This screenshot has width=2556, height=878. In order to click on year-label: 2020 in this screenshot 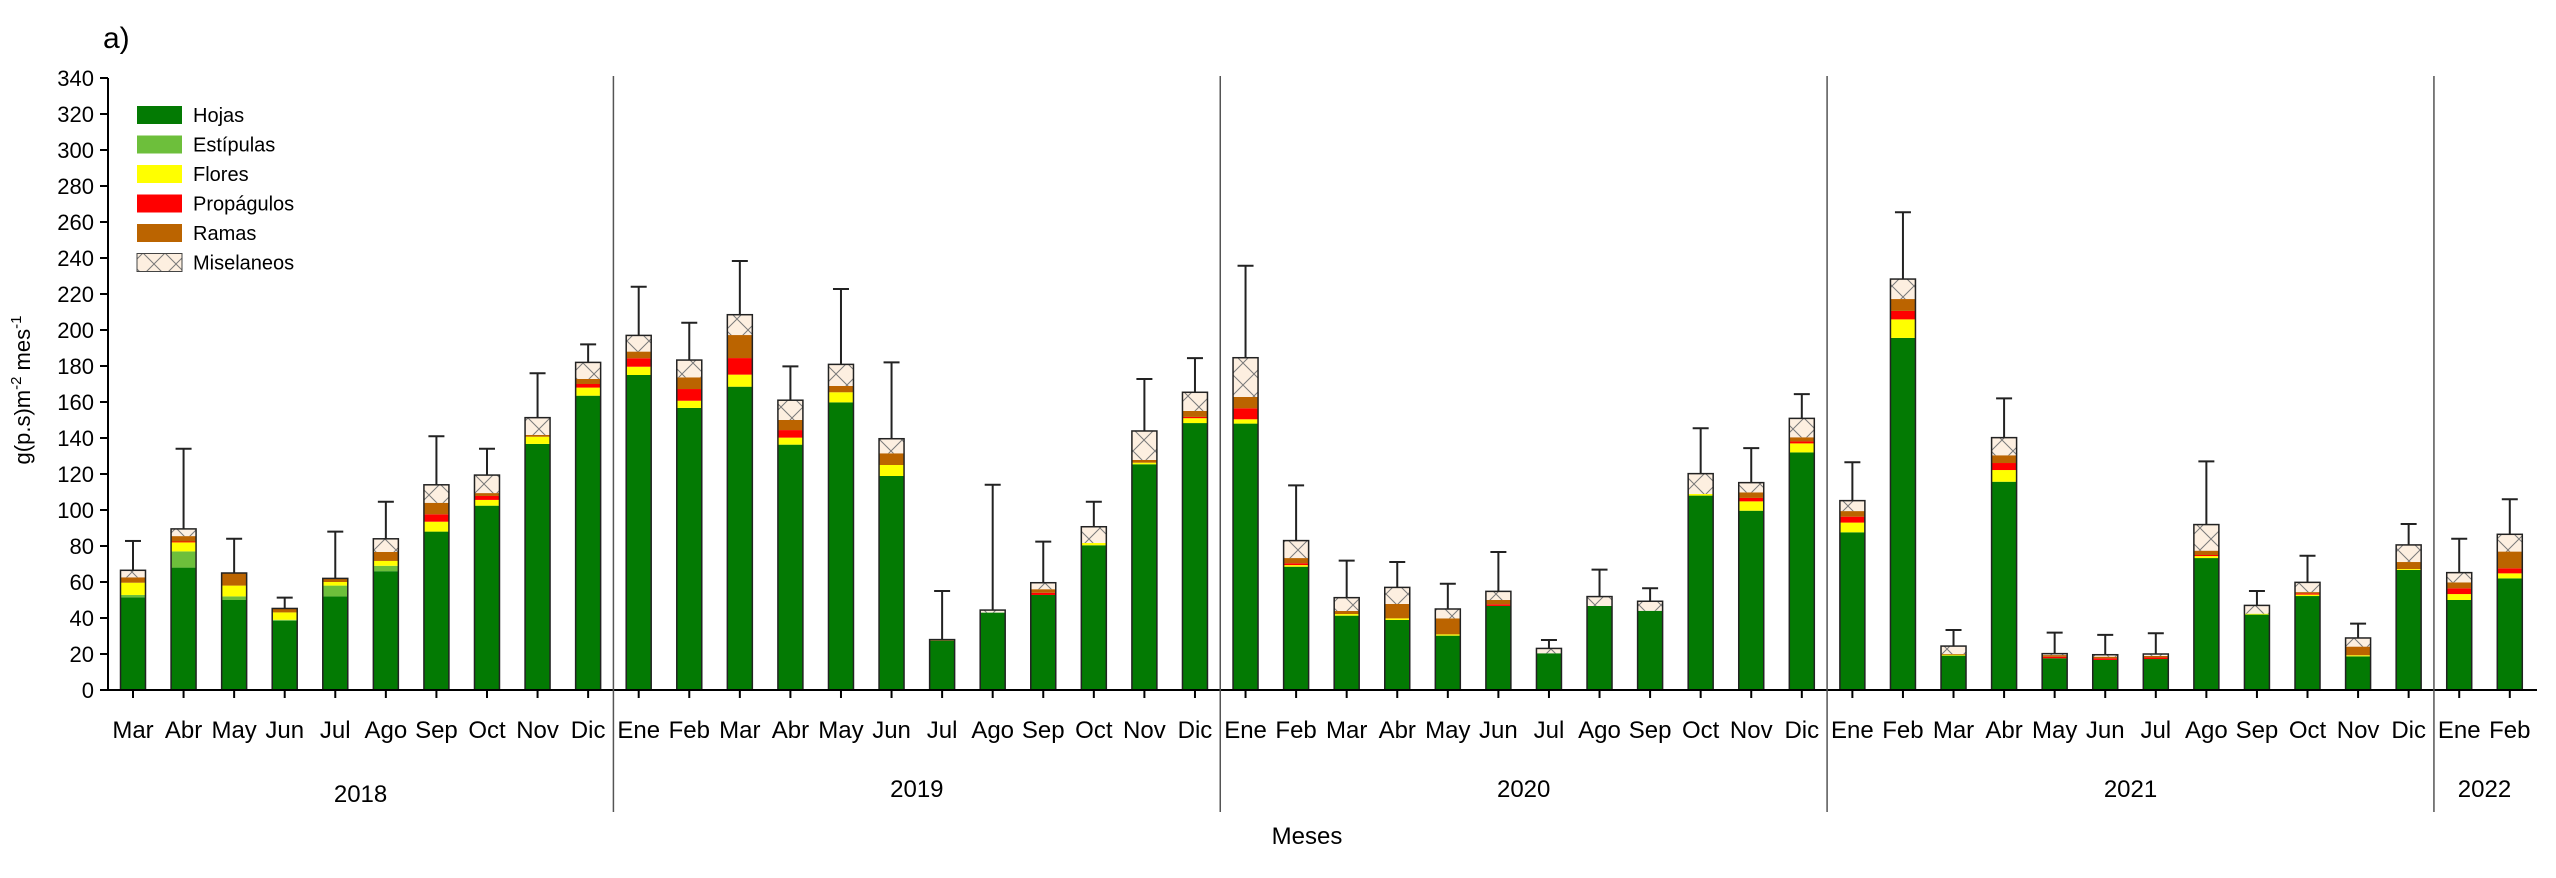, I will do `click(1523, 789)`.